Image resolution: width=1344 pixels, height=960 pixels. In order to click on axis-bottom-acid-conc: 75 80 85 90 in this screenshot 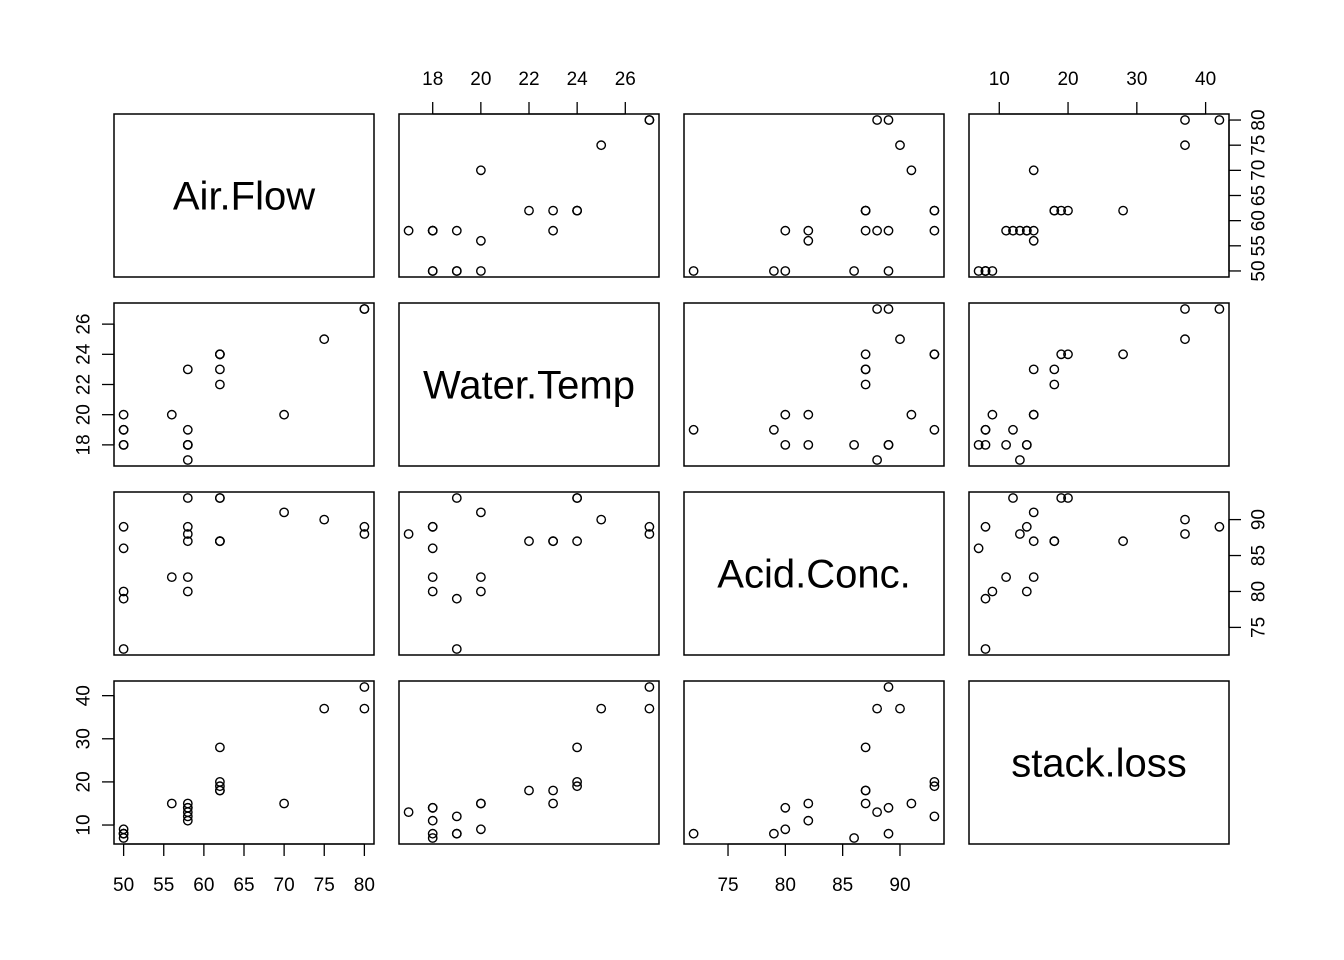, I will do `click(814, 869)`.